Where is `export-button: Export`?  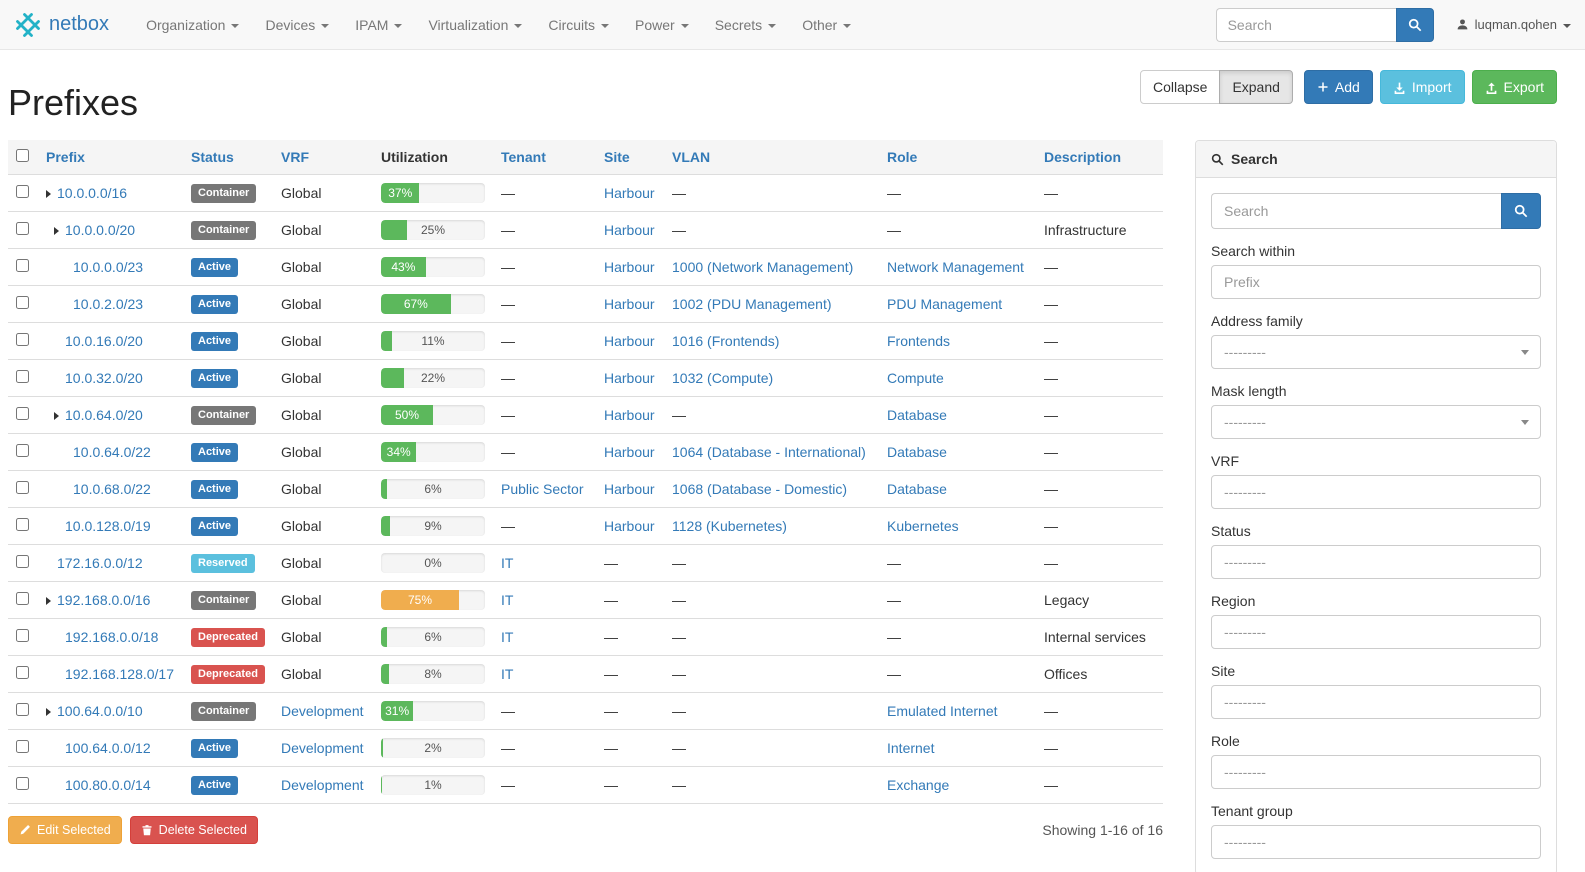 export-button: Export is located at coordinates (1514, 87).